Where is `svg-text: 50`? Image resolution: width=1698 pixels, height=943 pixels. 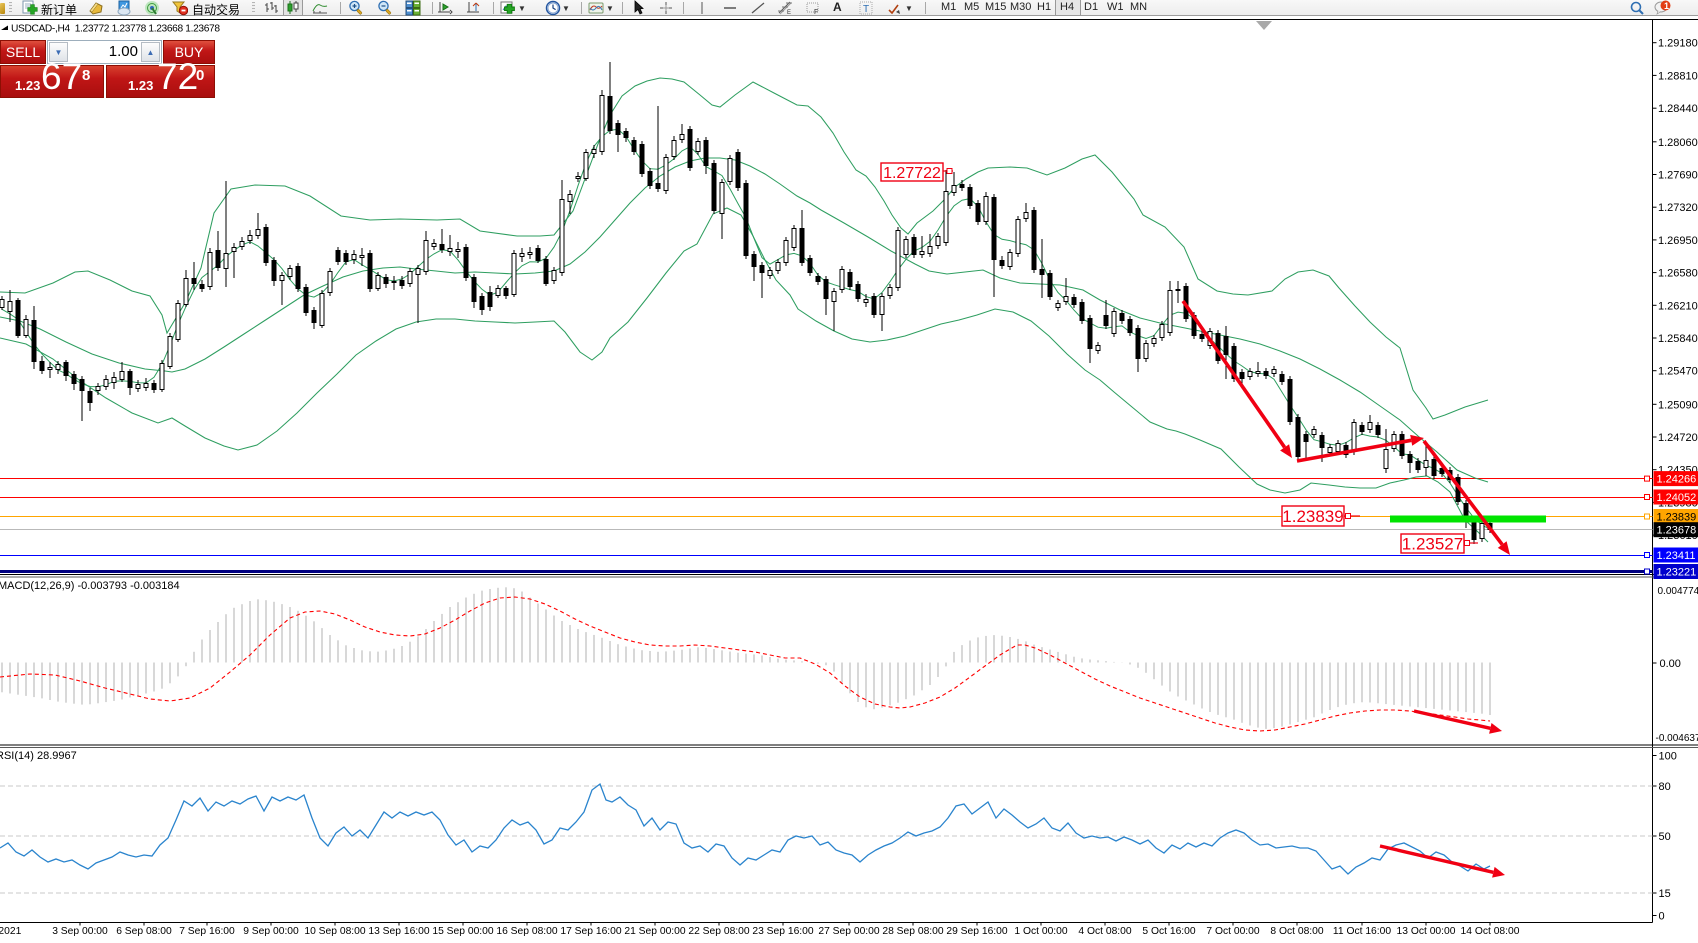 svg-text: 50 is located at coordinates (1665, 837).